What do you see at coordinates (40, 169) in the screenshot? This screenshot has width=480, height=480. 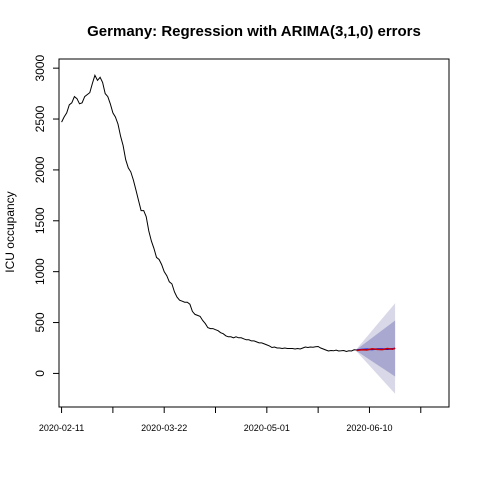 I see `y-tick-label: 2000` at bounding box center [40, 169].